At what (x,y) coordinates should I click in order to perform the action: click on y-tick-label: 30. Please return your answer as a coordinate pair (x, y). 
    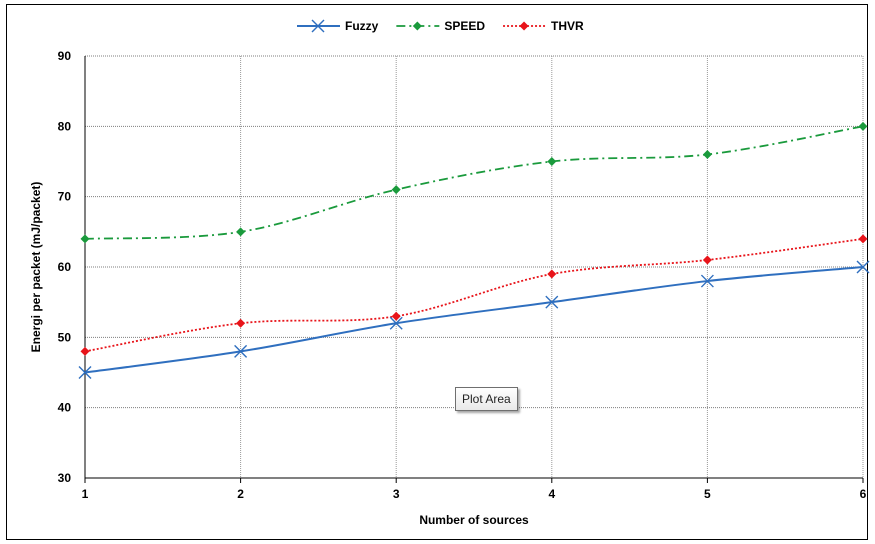
    Looking at the image, I should click on (65, 478).